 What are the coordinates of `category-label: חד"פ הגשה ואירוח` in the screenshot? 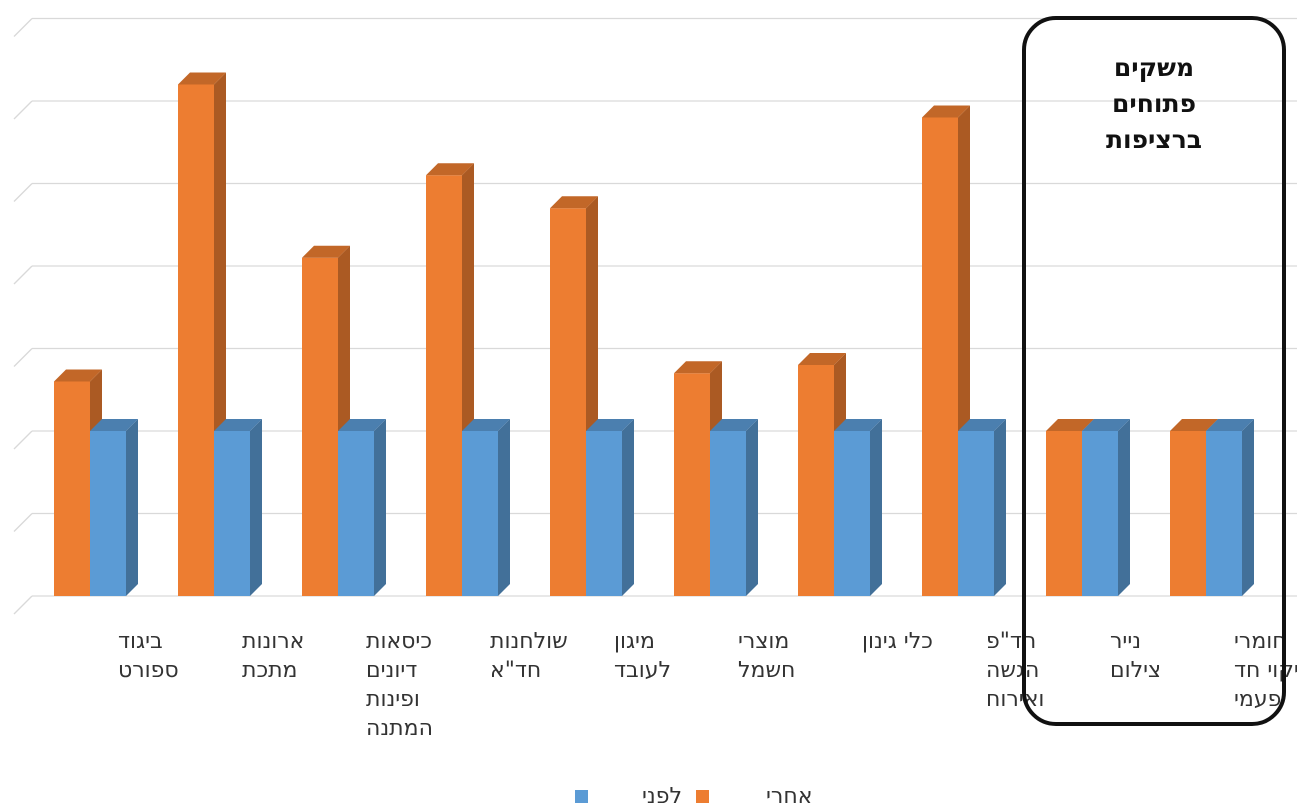 It's located at (1015, 670).